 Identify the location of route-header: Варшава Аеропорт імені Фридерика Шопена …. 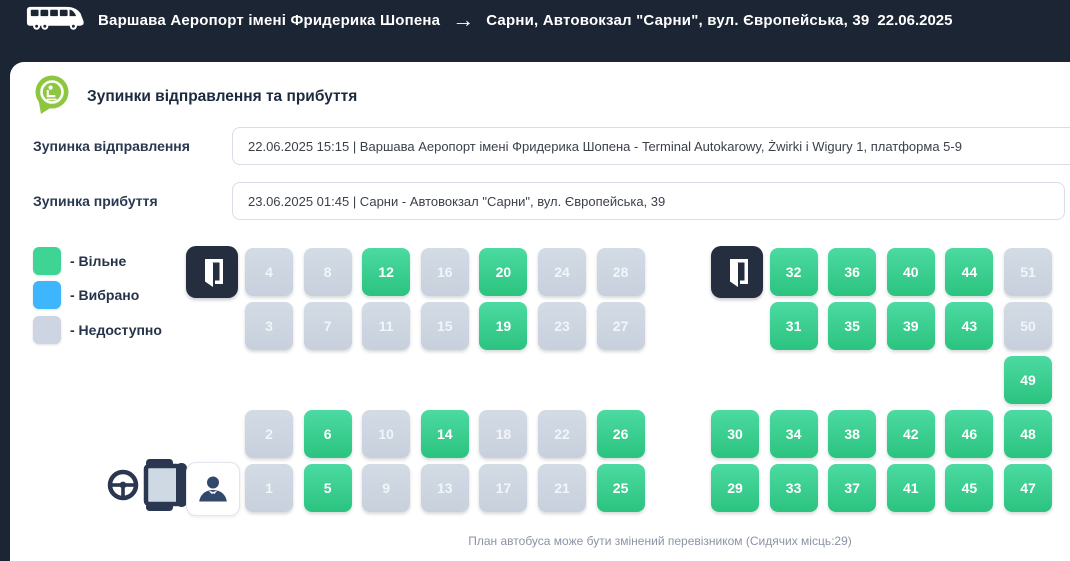
(535, 20).